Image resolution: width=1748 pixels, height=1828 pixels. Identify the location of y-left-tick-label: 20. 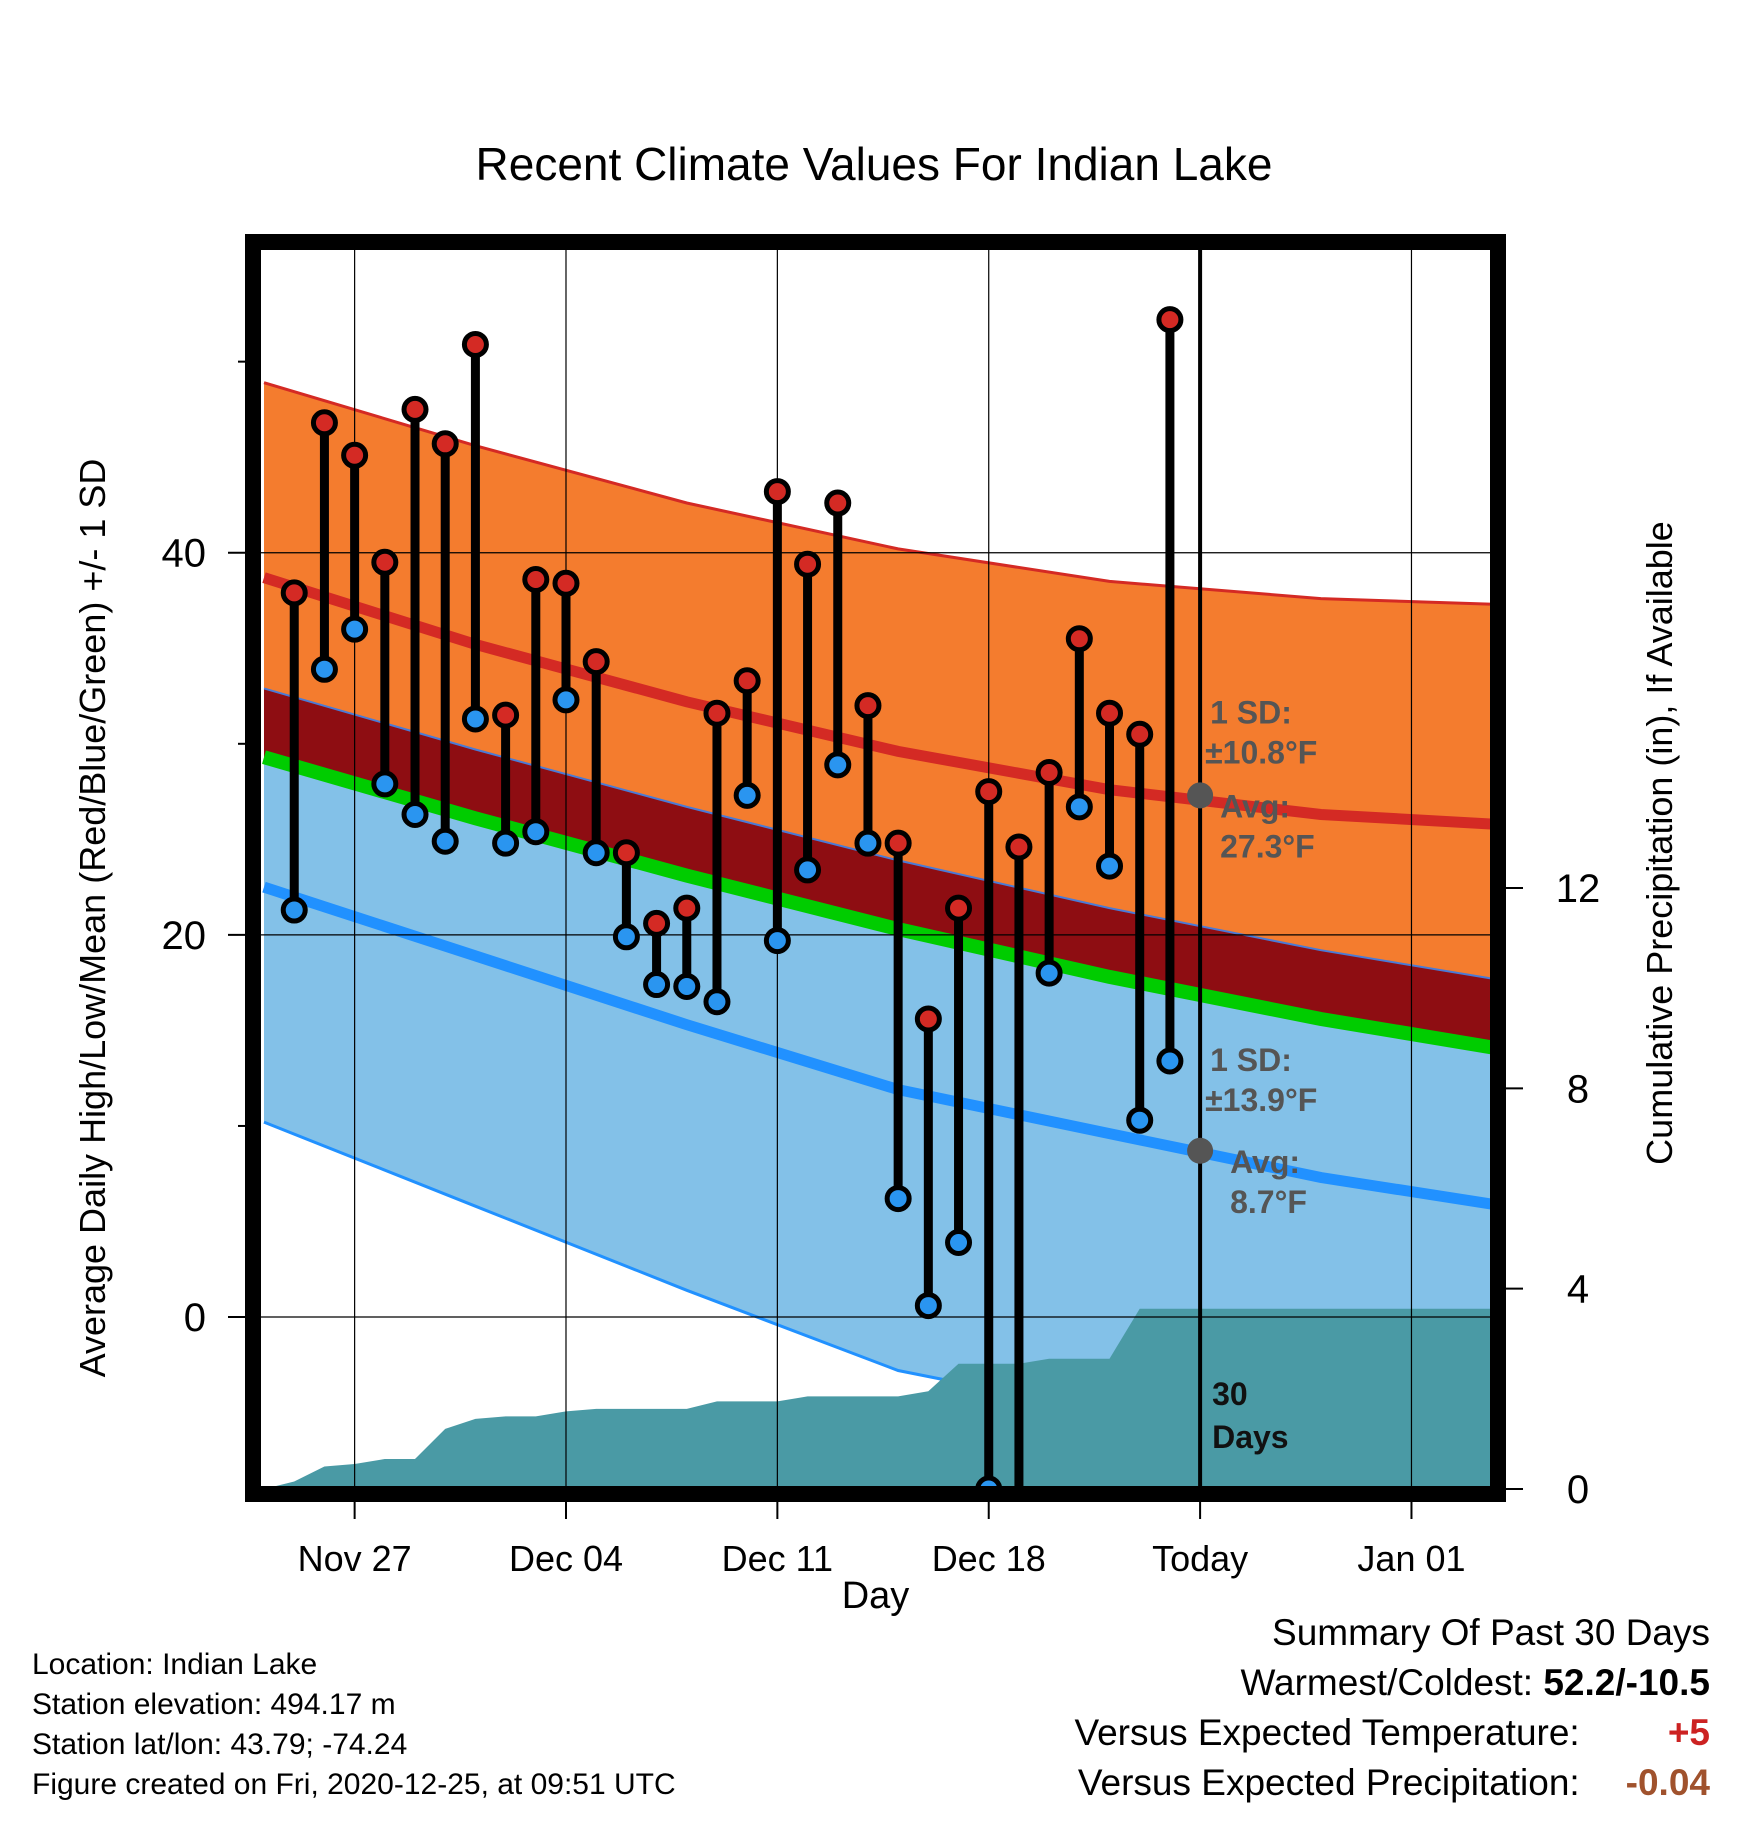
(184, 936).